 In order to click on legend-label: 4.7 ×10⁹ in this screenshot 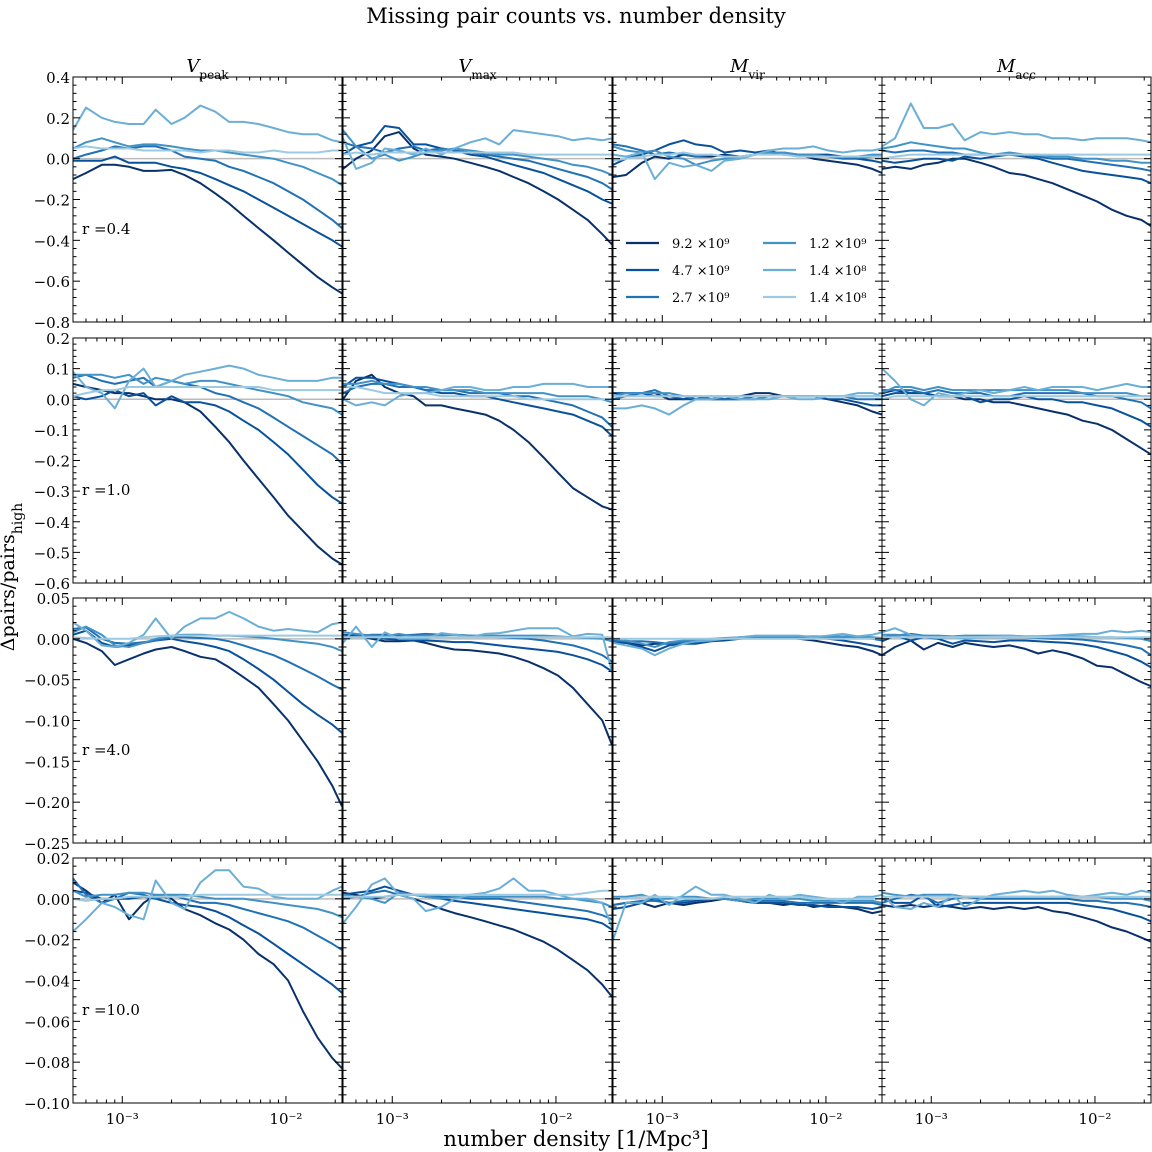, I will do `click(700, 271)`.